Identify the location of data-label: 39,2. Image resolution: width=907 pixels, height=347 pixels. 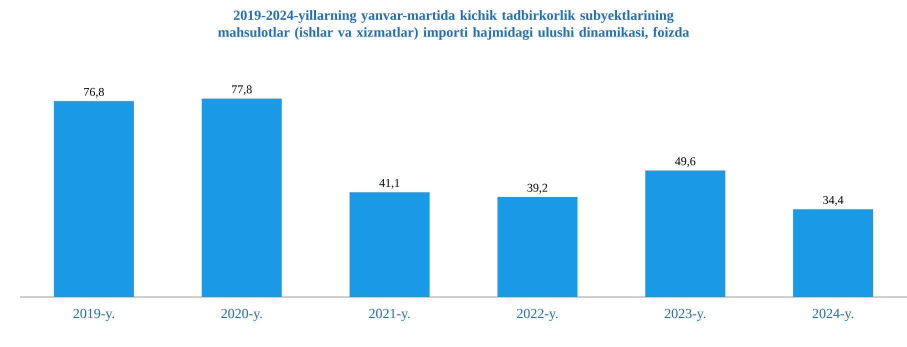
(538, 189).